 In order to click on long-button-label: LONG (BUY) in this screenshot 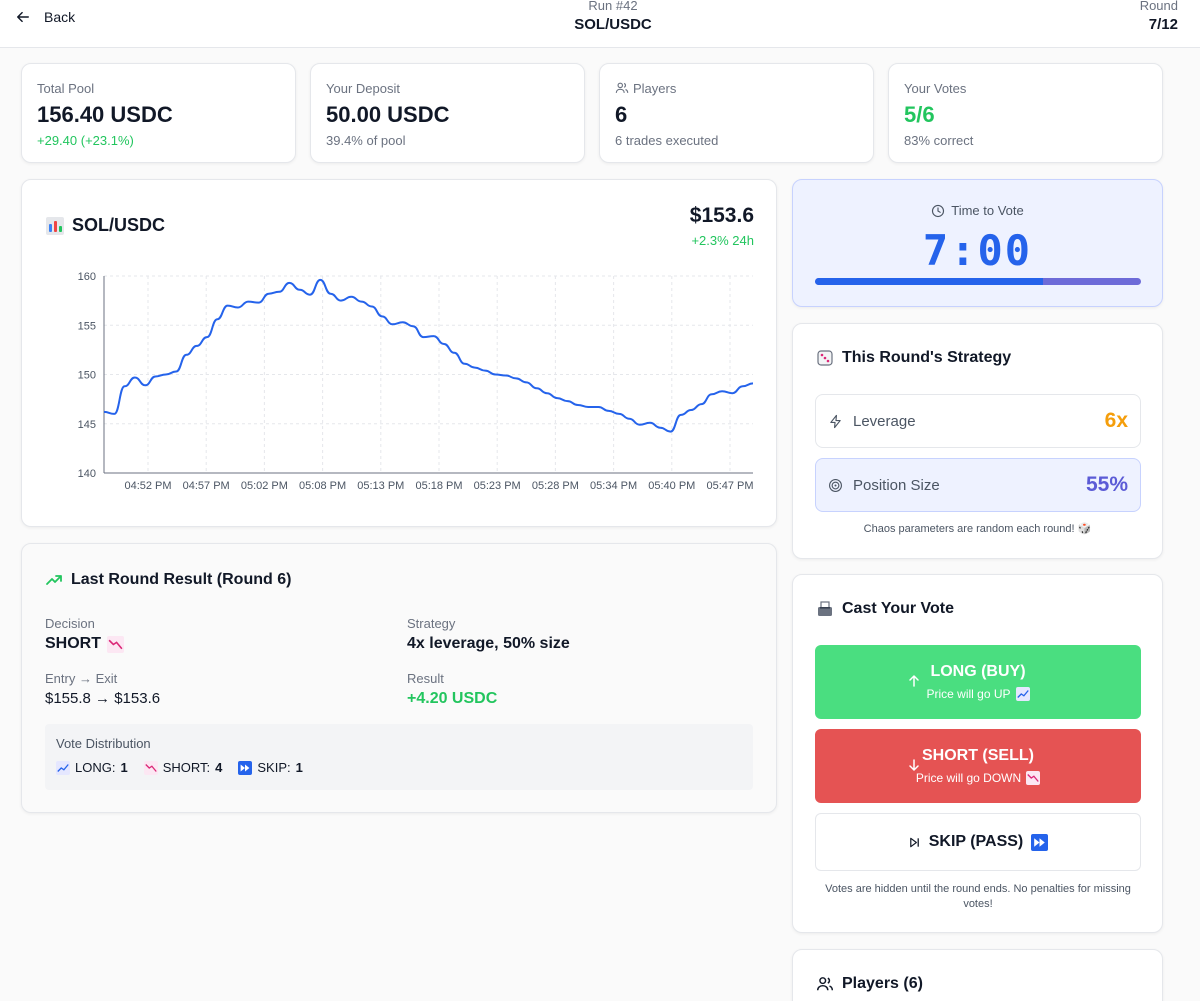, I will do `click(978, 671)`.